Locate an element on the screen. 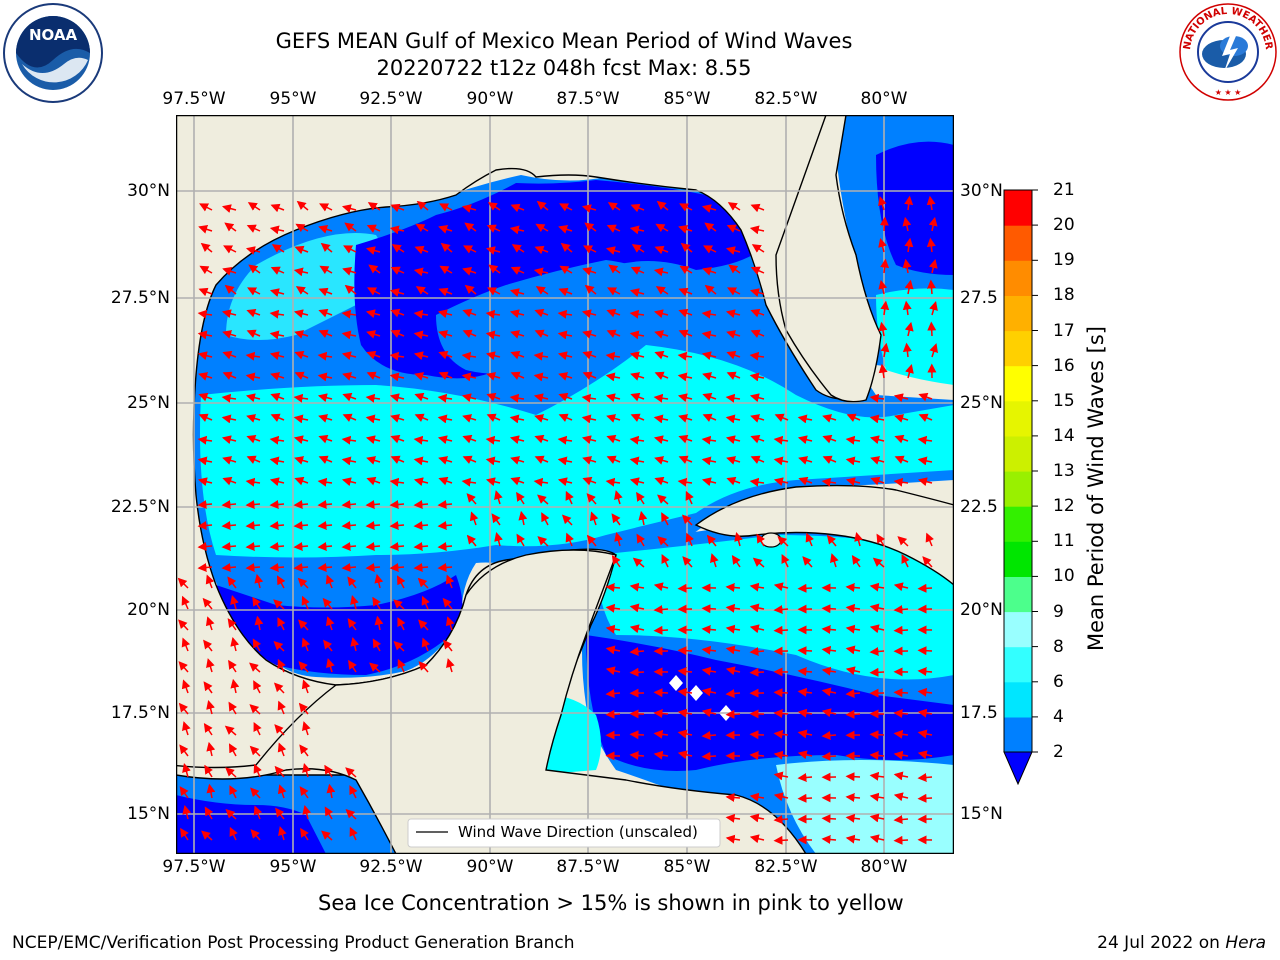 The height and width of the screenshot is (960, 1280). colorbar-tick-label: 4 is located at coordinates (1058, 716).